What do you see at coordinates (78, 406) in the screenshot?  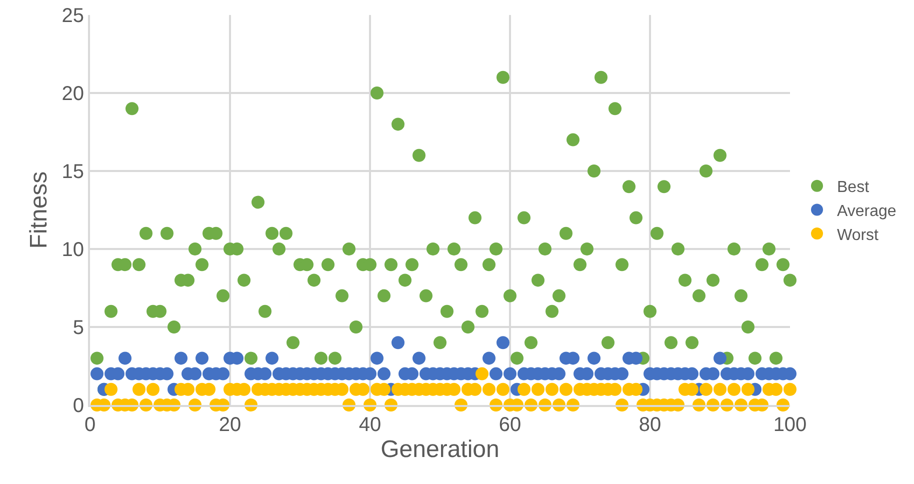 I see `y-tick-label: 0` at bounding box center [78, 406].